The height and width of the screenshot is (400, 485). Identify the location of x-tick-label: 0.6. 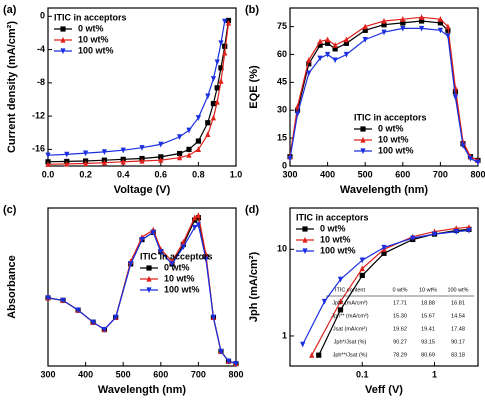
(161, 174).